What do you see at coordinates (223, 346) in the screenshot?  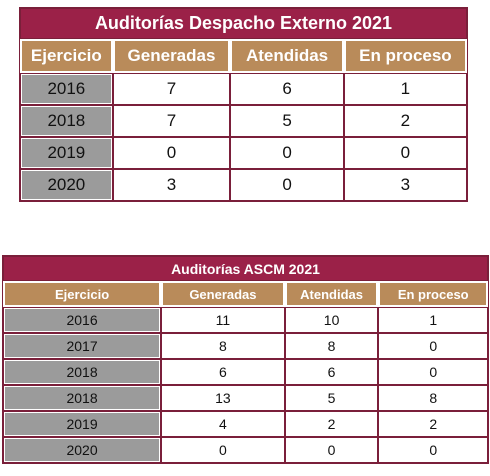 I see `generadas-cell: 8` at bounding box center [223, 346].